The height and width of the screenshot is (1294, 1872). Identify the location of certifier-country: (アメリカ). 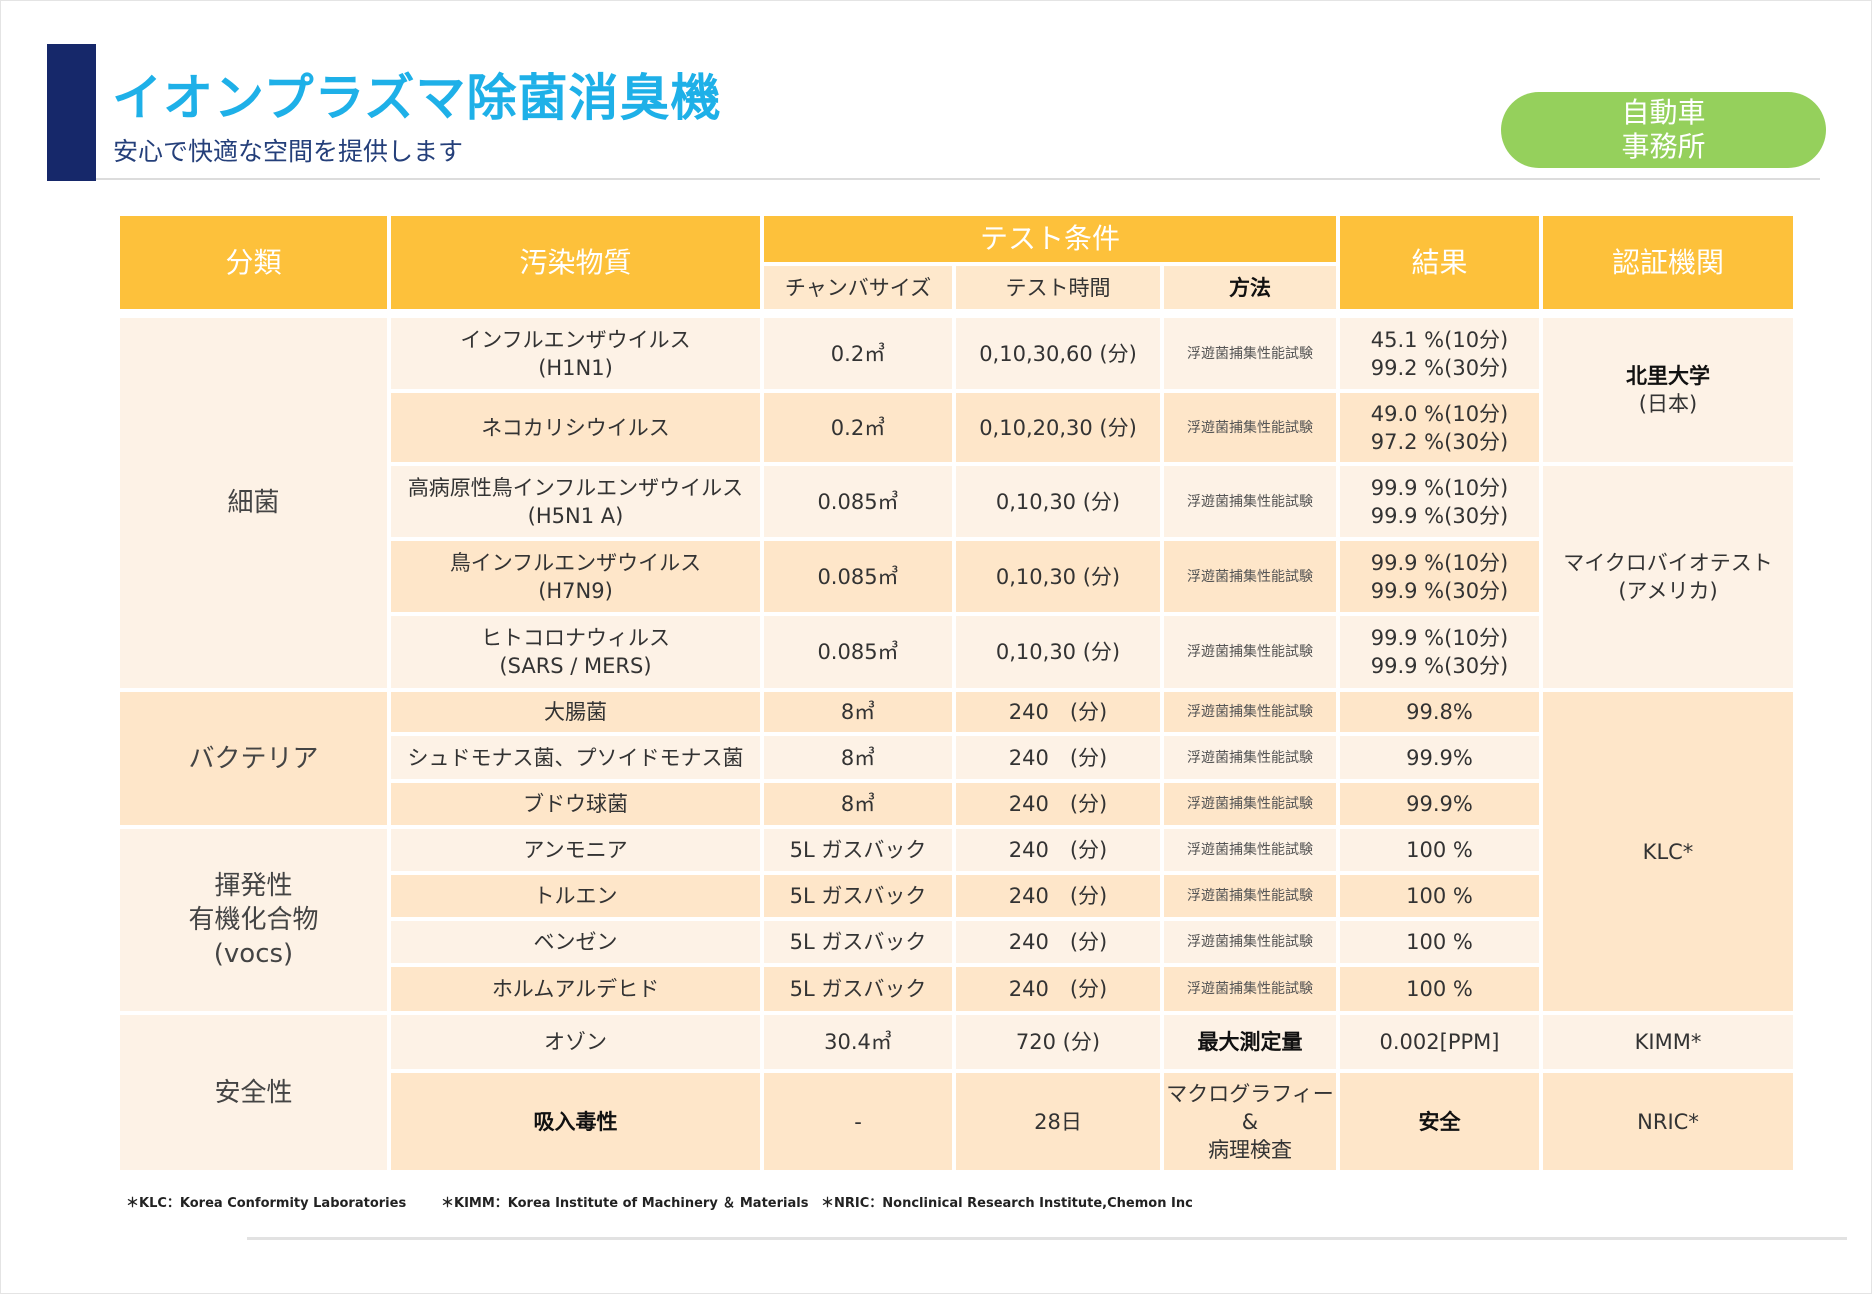
(1668, 591).